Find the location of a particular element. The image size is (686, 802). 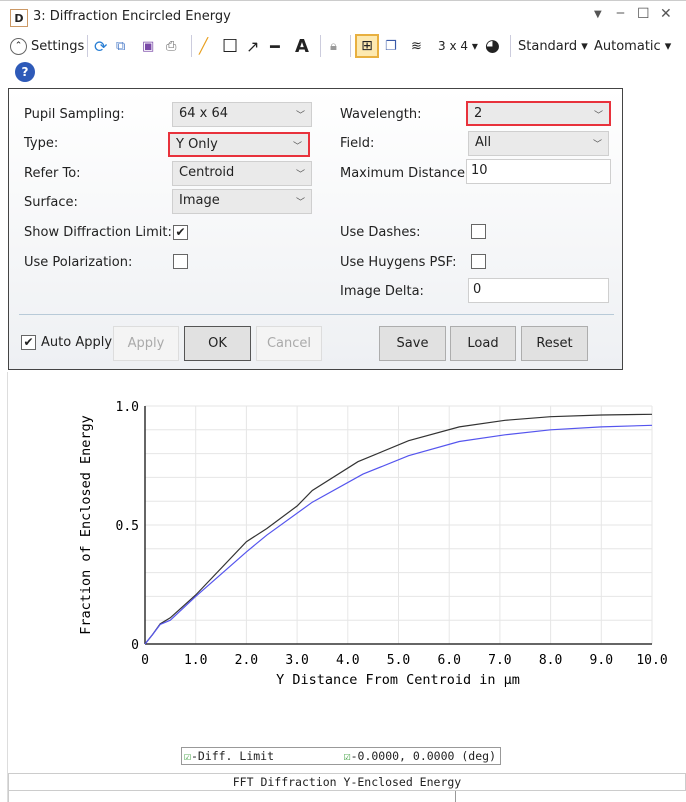

maximum-distance-label: Maximum Distance: is located at coordinates (405, 173).